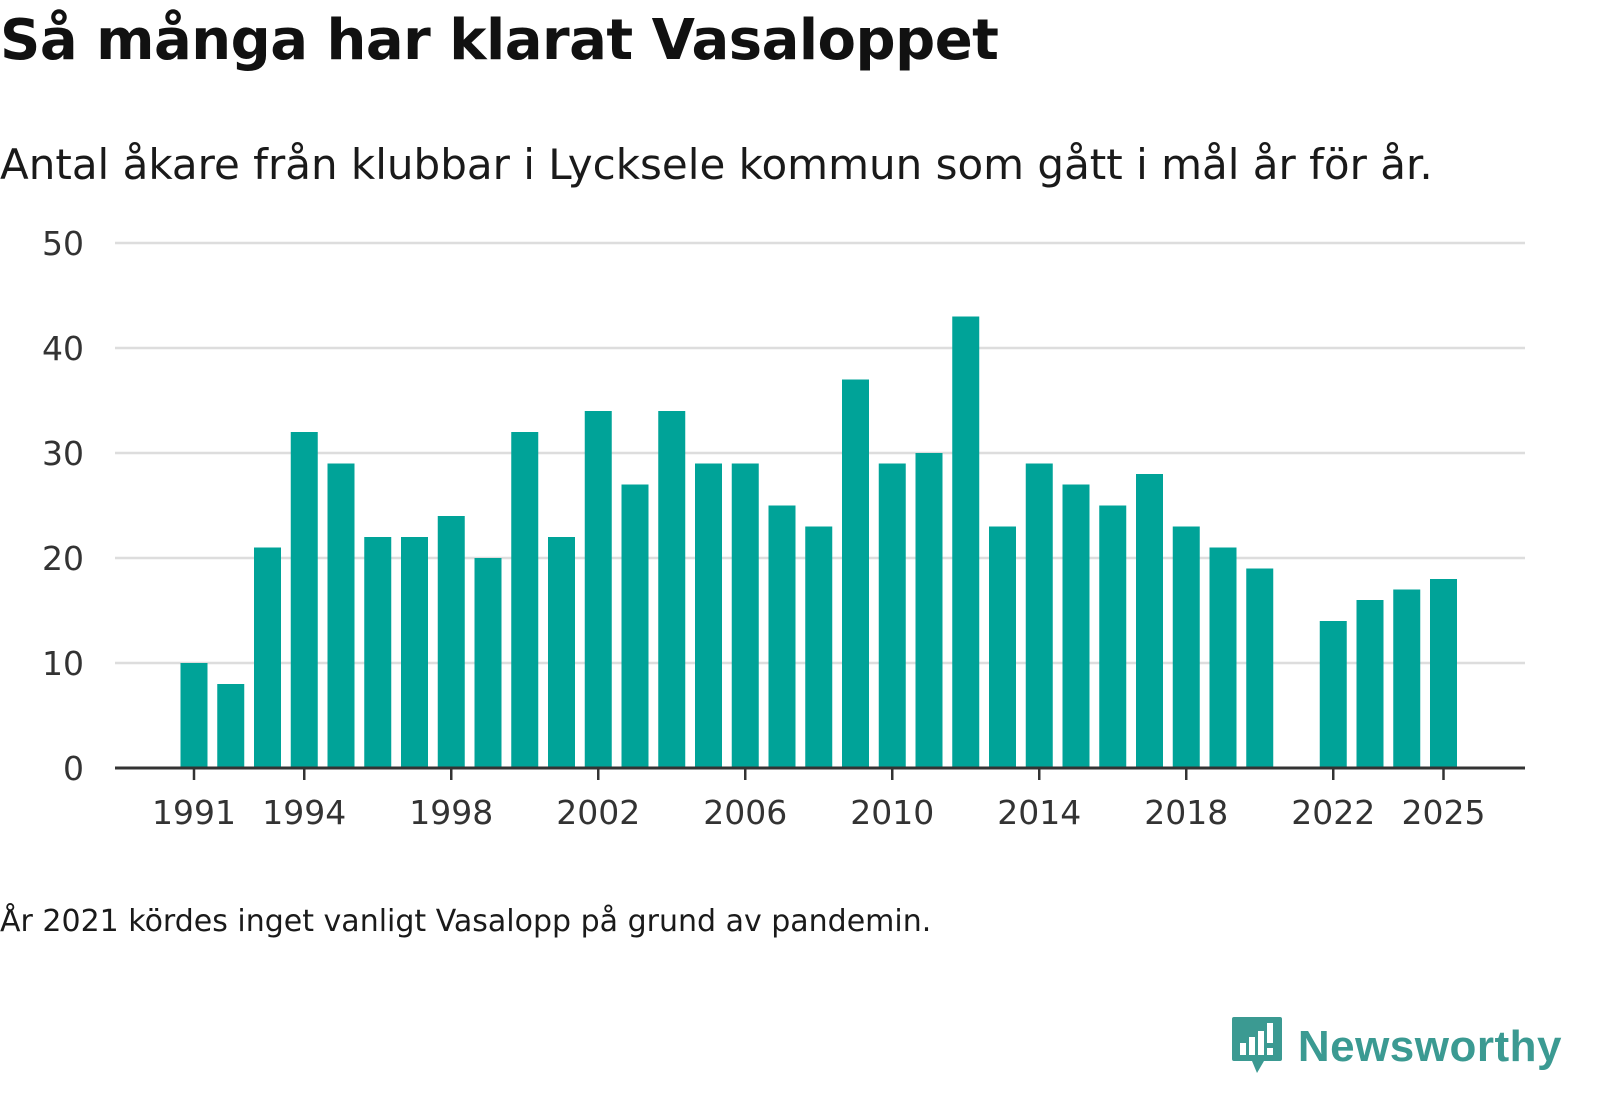 The height and width of the screenshot is (1100, 1600). What do you see at coordinates (1333, 694) in the screenshot?
I see `bar-2022` at bounding box center [1333, 694].